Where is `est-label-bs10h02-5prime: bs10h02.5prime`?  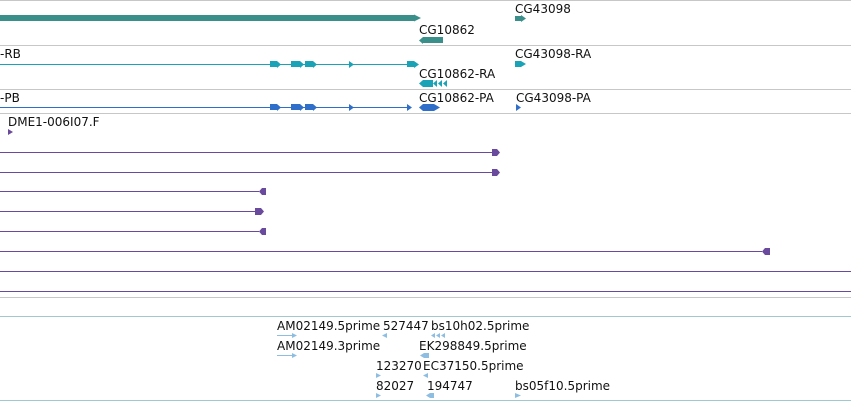 est-label-bs10h02-5prime: bs10h02.5prime is located at coordinates (480, 326).